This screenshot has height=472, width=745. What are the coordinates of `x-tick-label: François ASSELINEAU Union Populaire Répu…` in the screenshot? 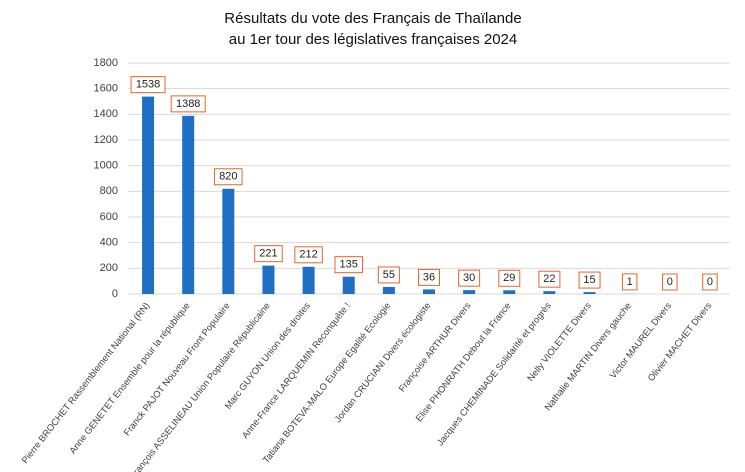 It's located at (200, 386).